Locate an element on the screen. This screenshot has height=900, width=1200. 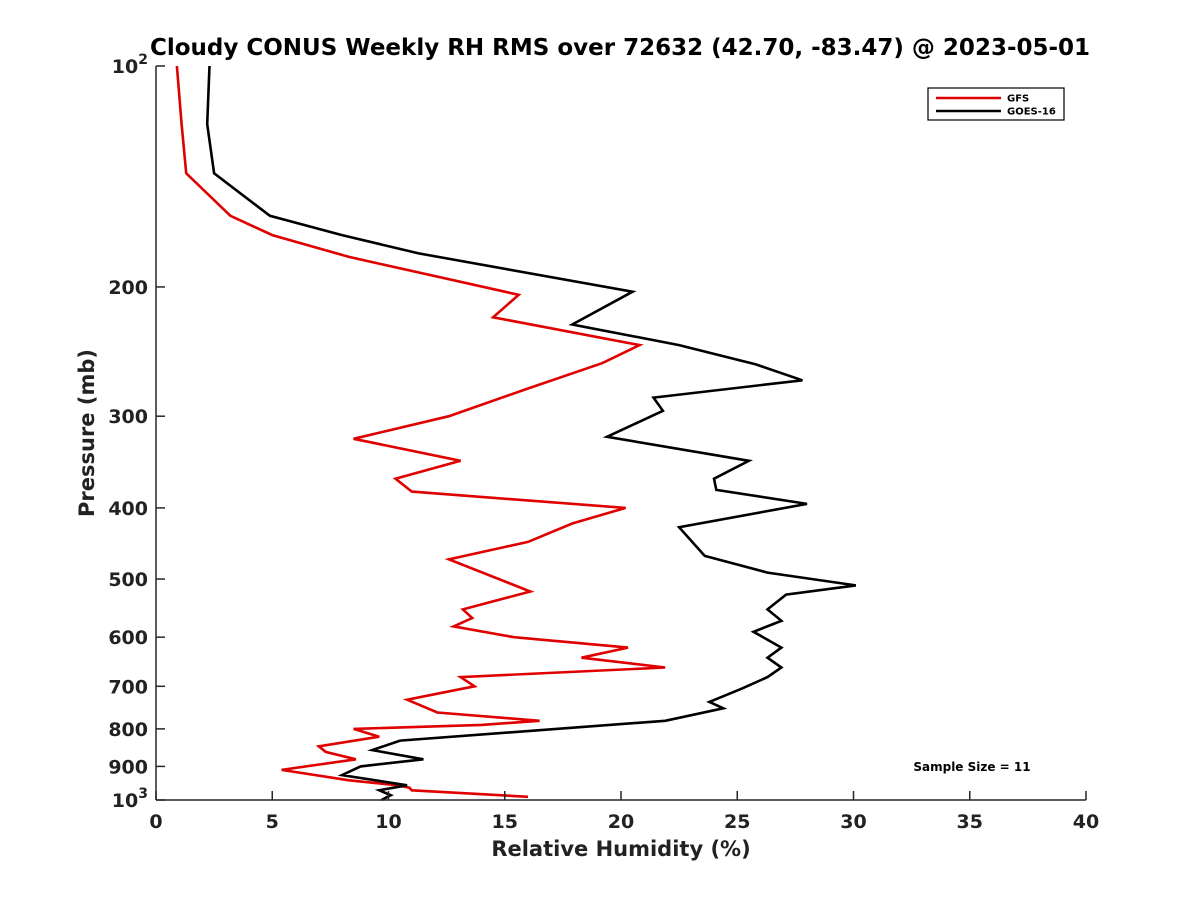
y-tick-label: 400 is located at coordinates (128, 509).